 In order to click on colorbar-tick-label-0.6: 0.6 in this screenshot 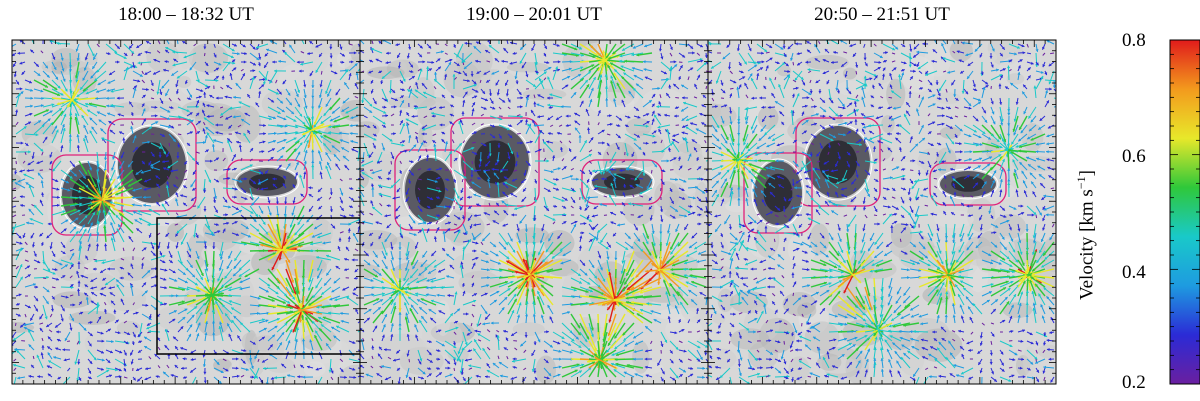, I will do `click(1134, 156)`.